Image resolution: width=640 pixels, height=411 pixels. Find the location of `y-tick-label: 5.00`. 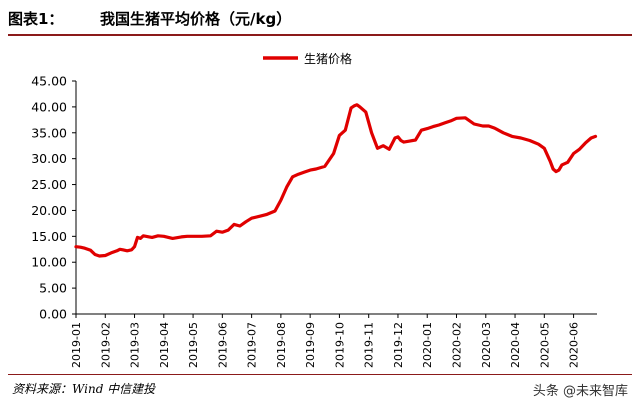

y-tick-label: 5.00 is located at coordinates (53, 288).